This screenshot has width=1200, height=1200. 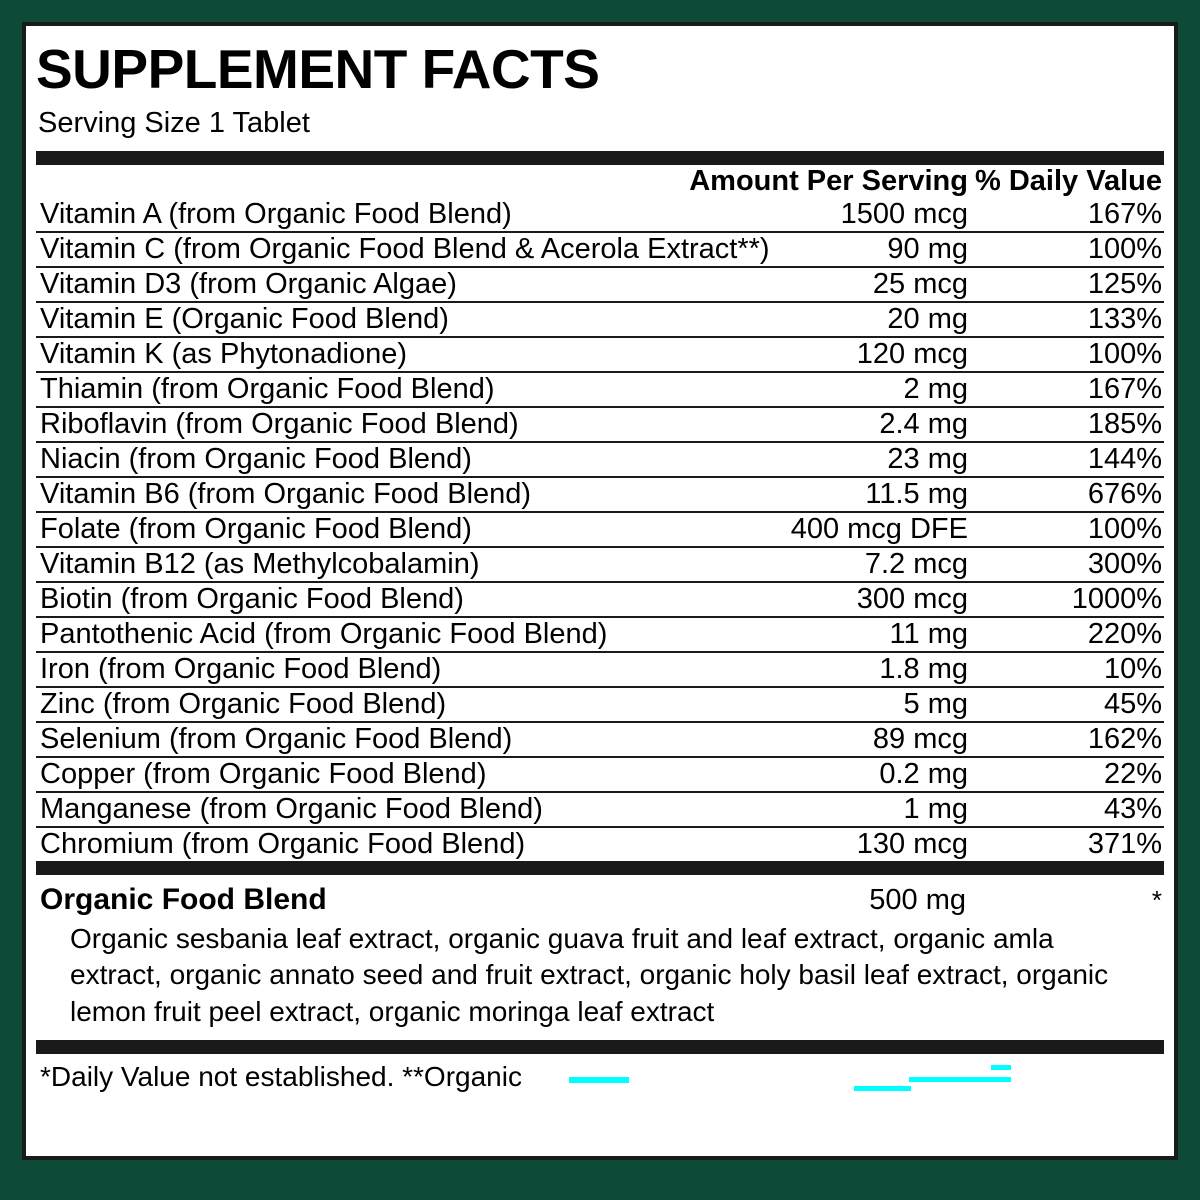 What do you see at coordinates (912, 599) in the screenshot?
I see `nutrient-amount: 300 mcg` at bounding box center [912, 599].